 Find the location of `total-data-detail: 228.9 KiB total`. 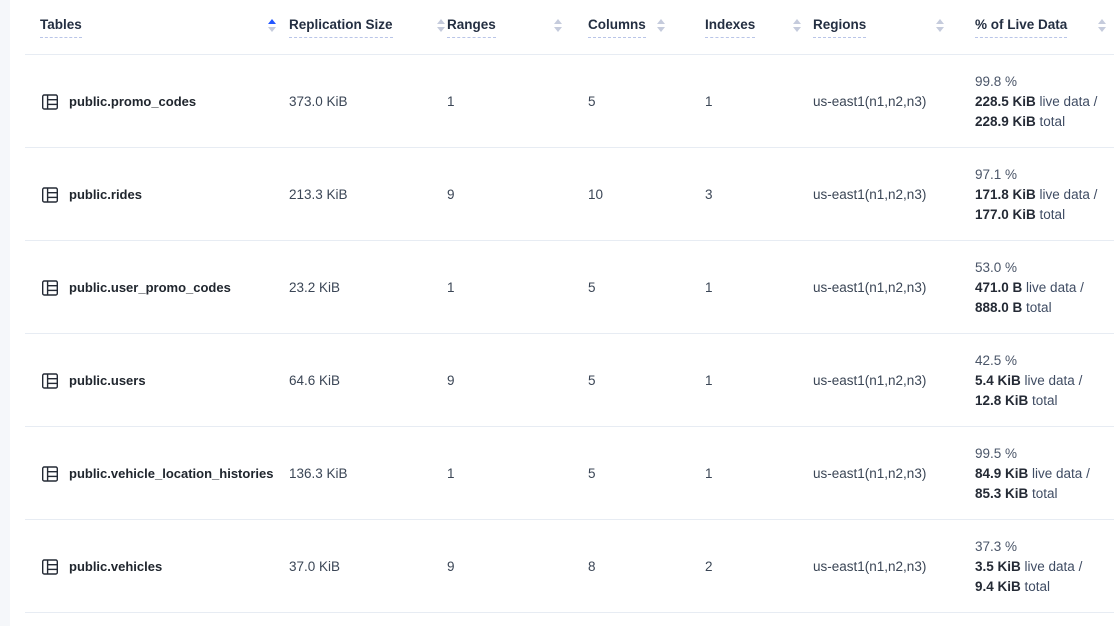

total-data-detail: 228.9 KiB total is located at coordinates (1020, 121).